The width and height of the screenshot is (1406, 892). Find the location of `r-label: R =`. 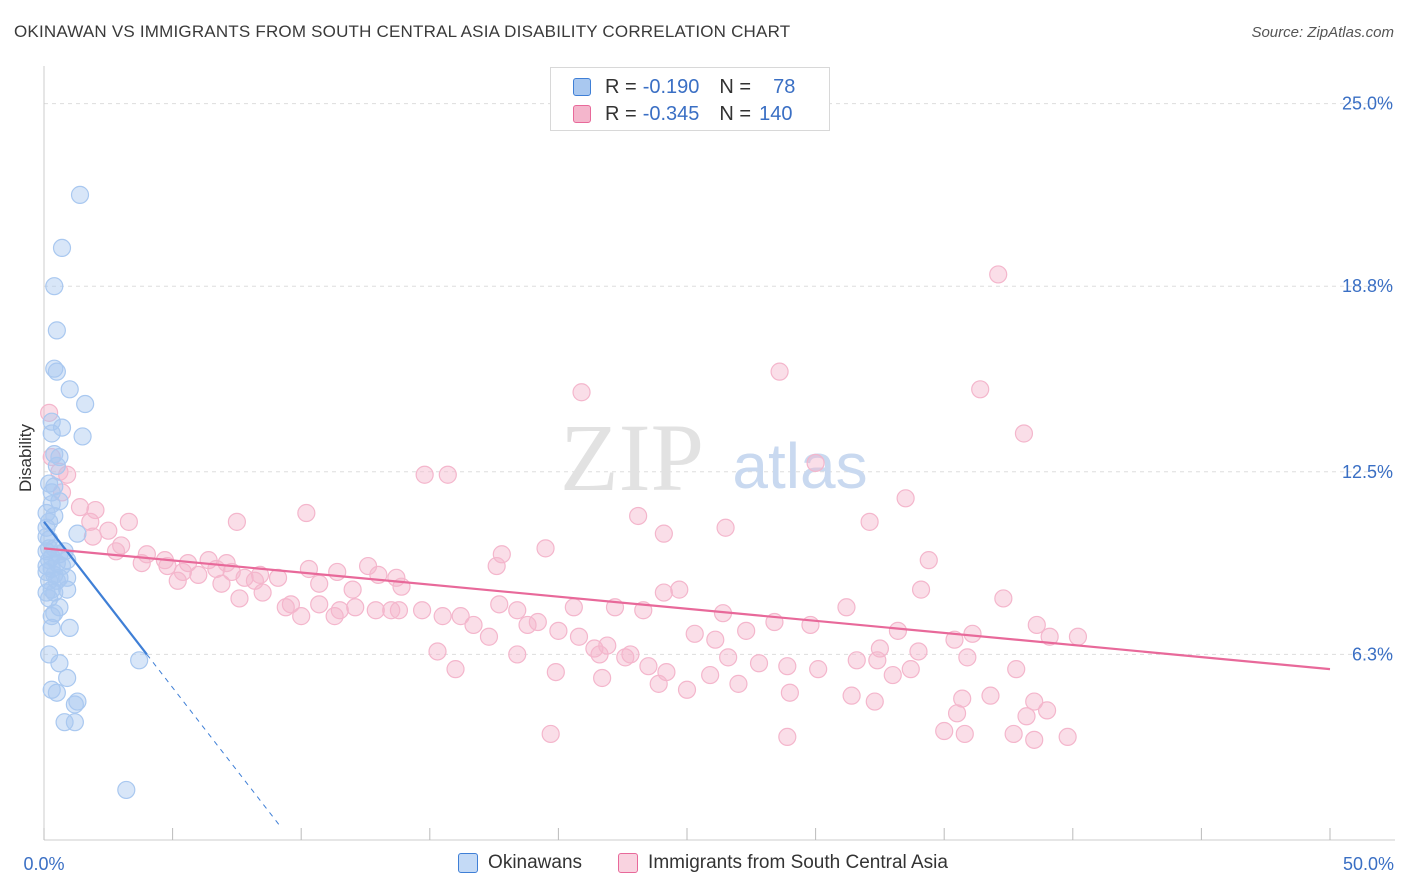

r-label: R = is located at coordinates (621, 86).